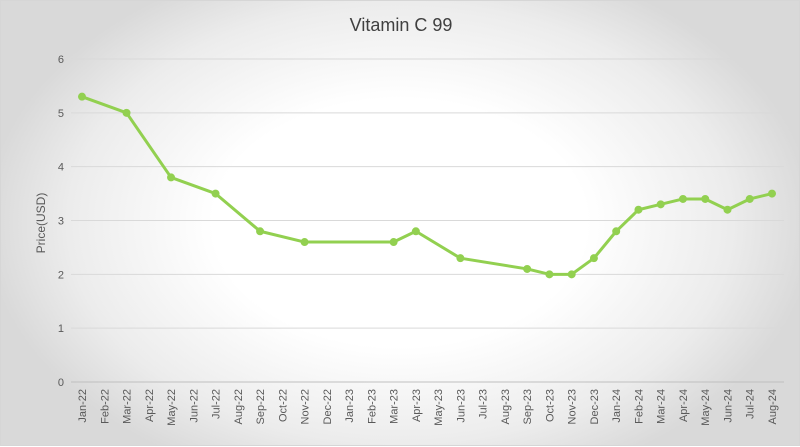 The height and width of the screenshot is (447, 800). Describe the element at coordinates (194, 406) in the screenshot. I see `x-tick-label: Jun-22` at that location.